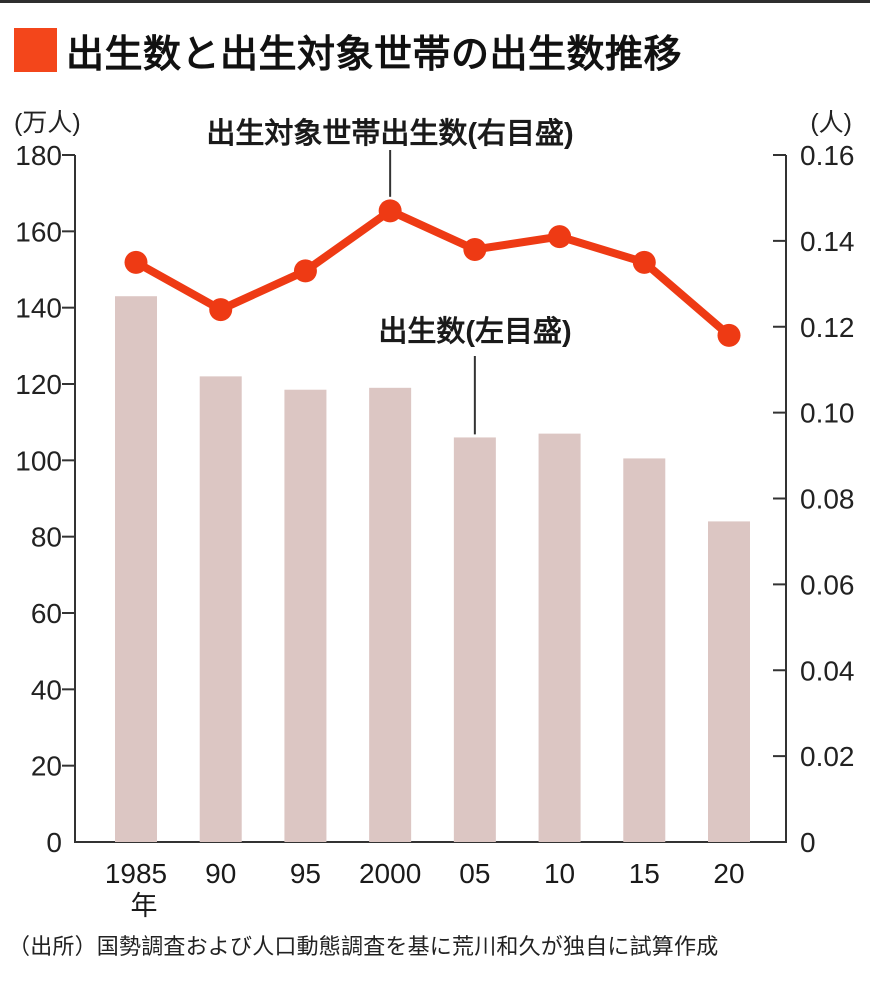 The height and width of the screenshot is (992, 870). I want to click on x-tick-label-1985: 1985, so click(136, 873).